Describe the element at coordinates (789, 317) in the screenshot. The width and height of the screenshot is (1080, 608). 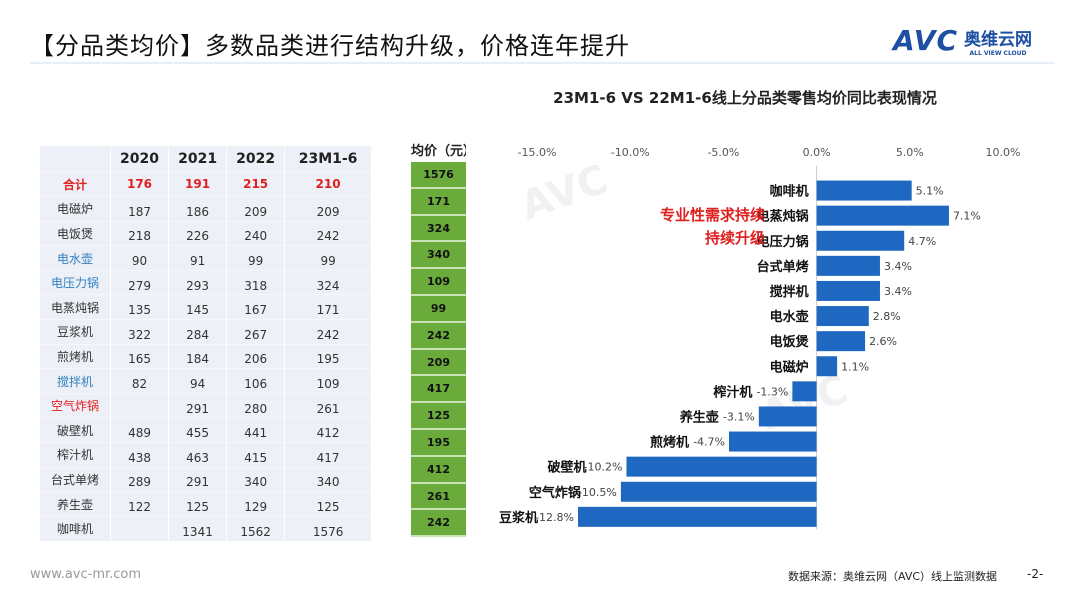
I see `category-label: 电水壶` at that location.